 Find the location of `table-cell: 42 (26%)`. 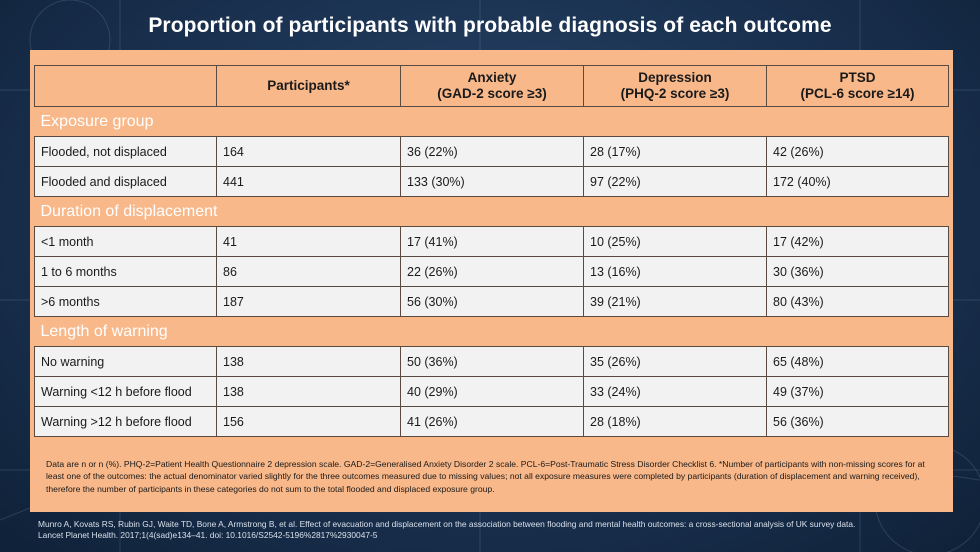

table-cell: 42 (26%) is located at coordinates (857, 151).